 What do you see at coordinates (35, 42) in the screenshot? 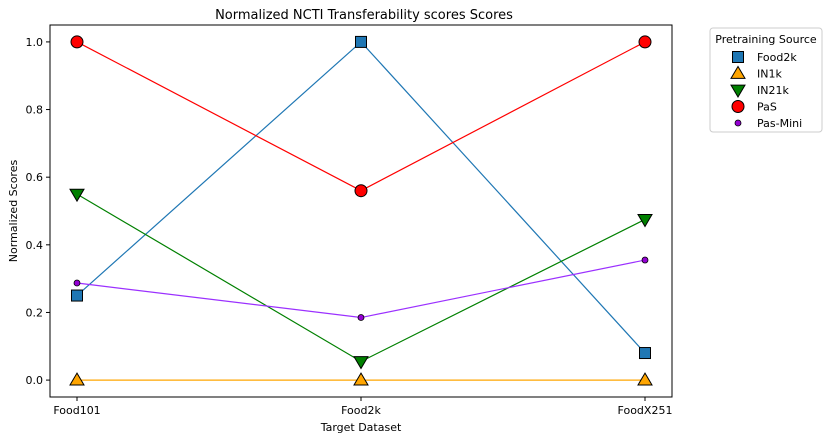
I see `y-tick-label: 1.0` at bounding box center [35, 42].